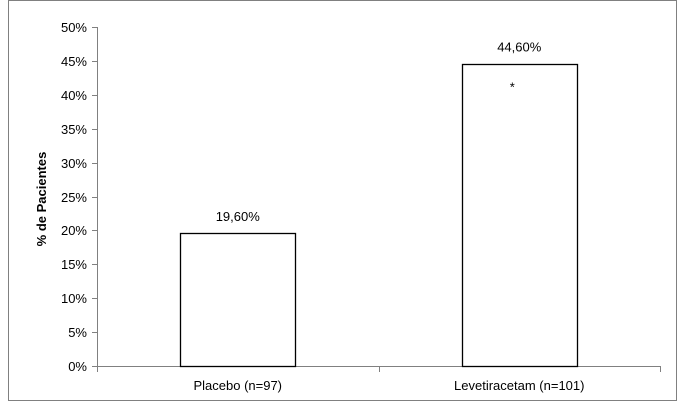 This screenshot has height=401, width=677. What do you see at coordinates (74, 197) in the screenshot?
I see `y-tick-label: 25%` at bounding box center [74, 197].